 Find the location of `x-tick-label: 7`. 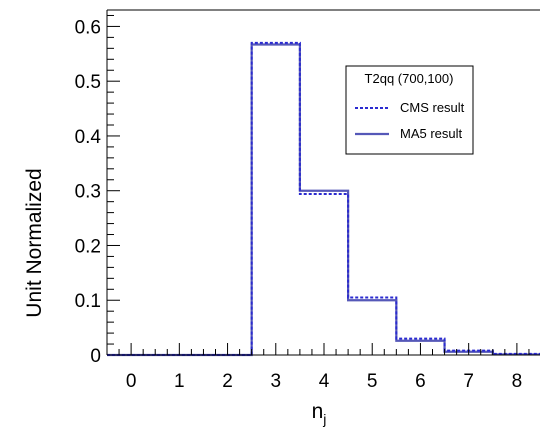

x-tick-label: 7 is located at coordinates (468, 381).